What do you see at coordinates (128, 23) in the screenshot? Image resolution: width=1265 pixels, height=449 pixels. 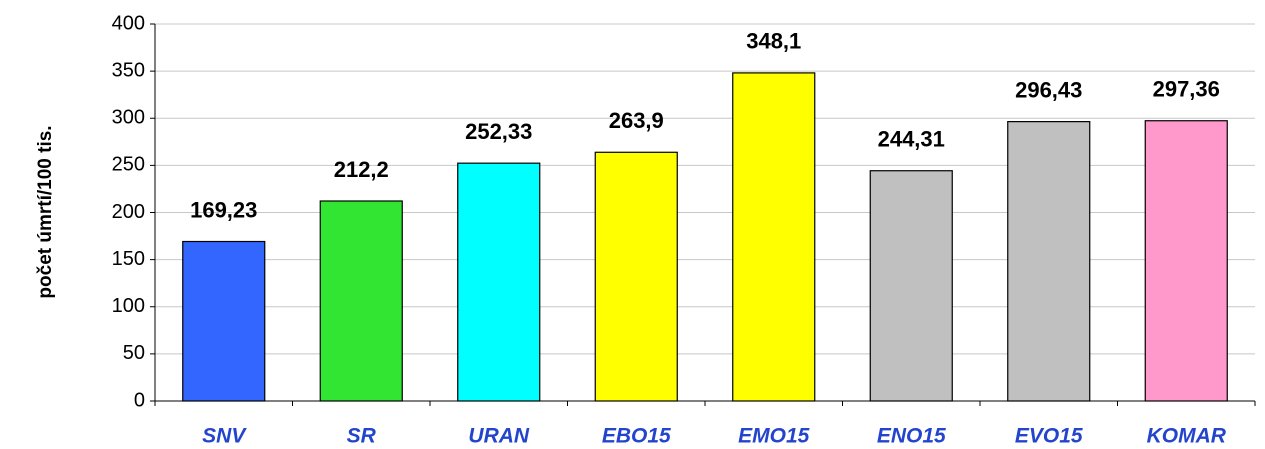 I see `y-tick-label: 400` at bounding box center [128, 23].